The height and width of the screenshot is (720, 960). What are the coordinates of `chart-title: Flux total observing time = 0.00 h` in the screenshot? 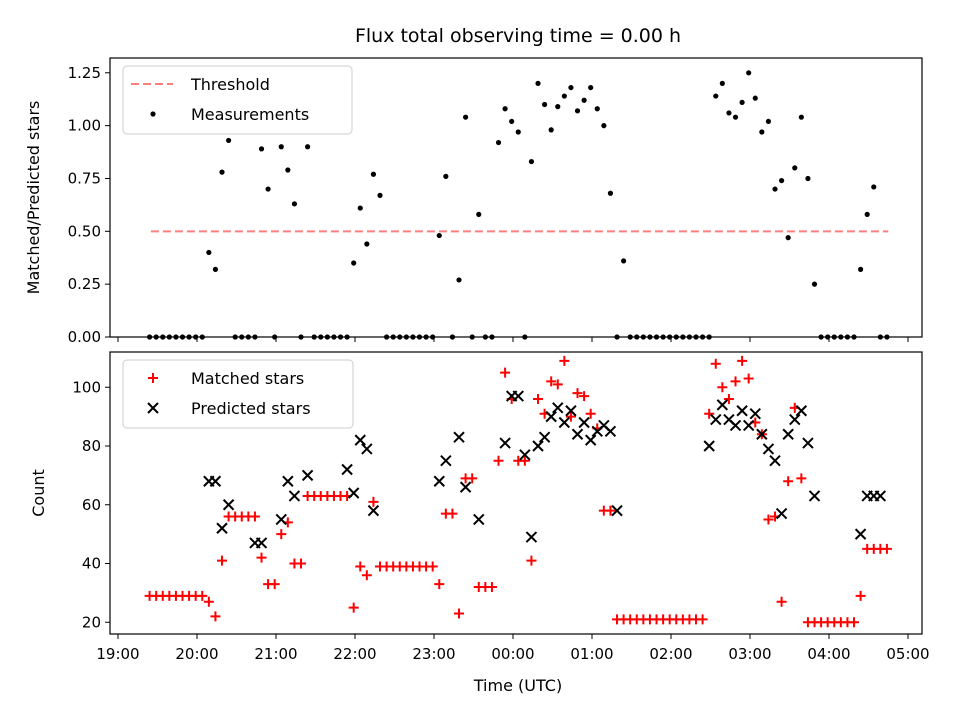 It's located at (518, 36).